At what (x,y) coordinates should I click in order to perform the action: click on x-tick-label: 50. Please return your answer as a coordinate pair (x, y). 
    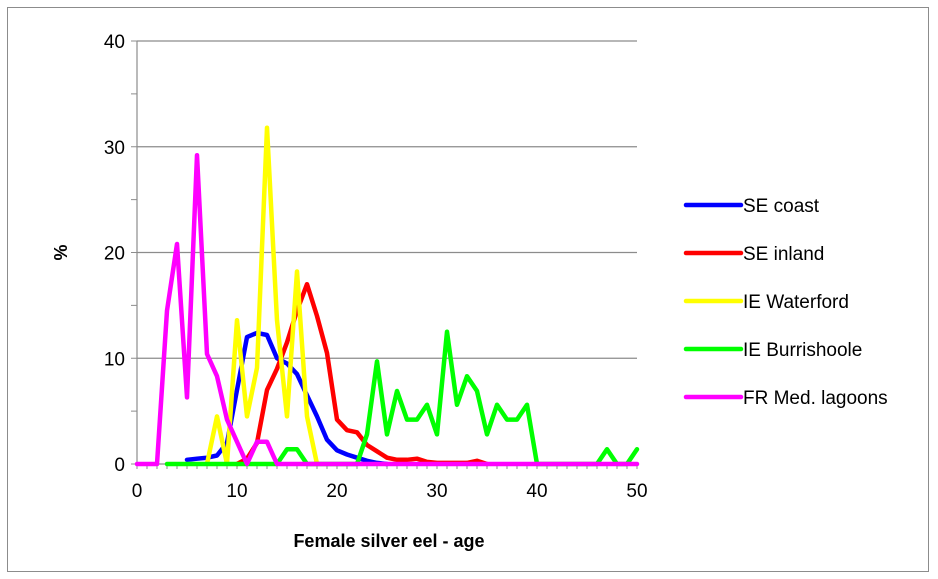
    Looking at the image, I should click on (636, 491).